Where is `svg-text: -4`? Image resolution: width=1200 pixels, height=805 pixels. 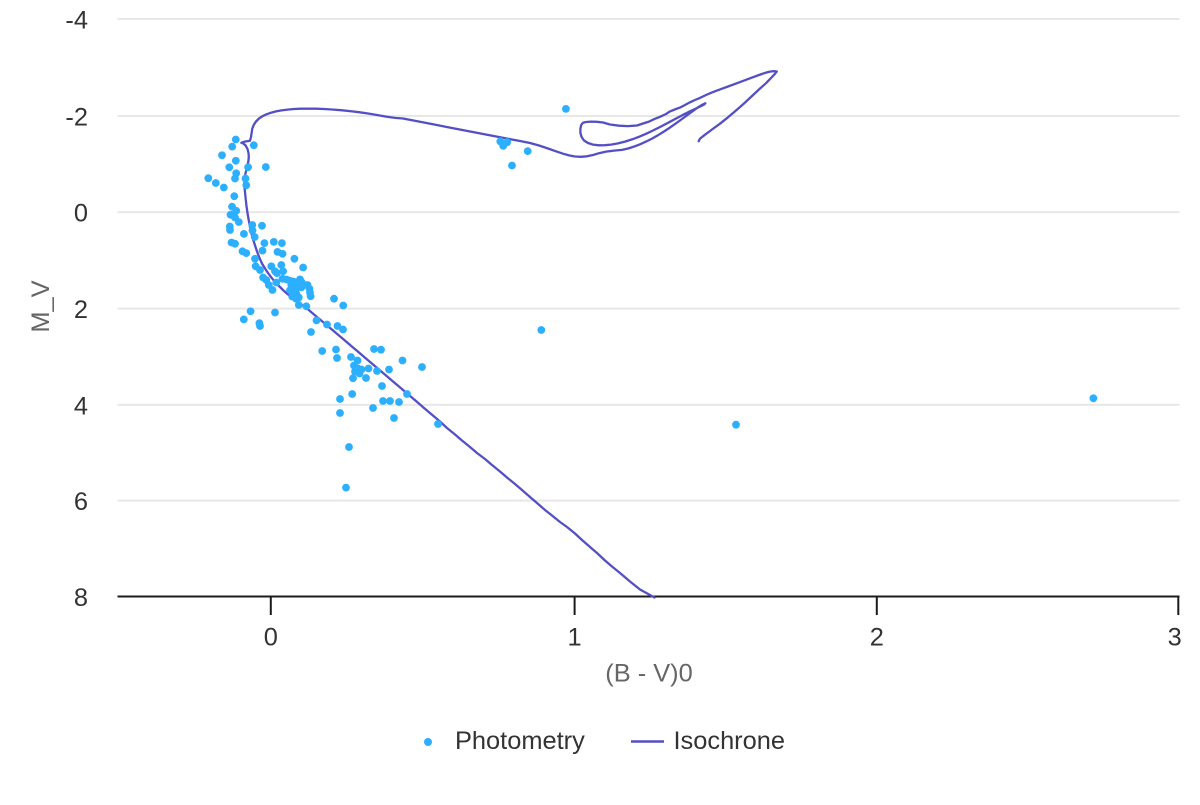
svg-text: -4 is located at coordinates (76, 20).